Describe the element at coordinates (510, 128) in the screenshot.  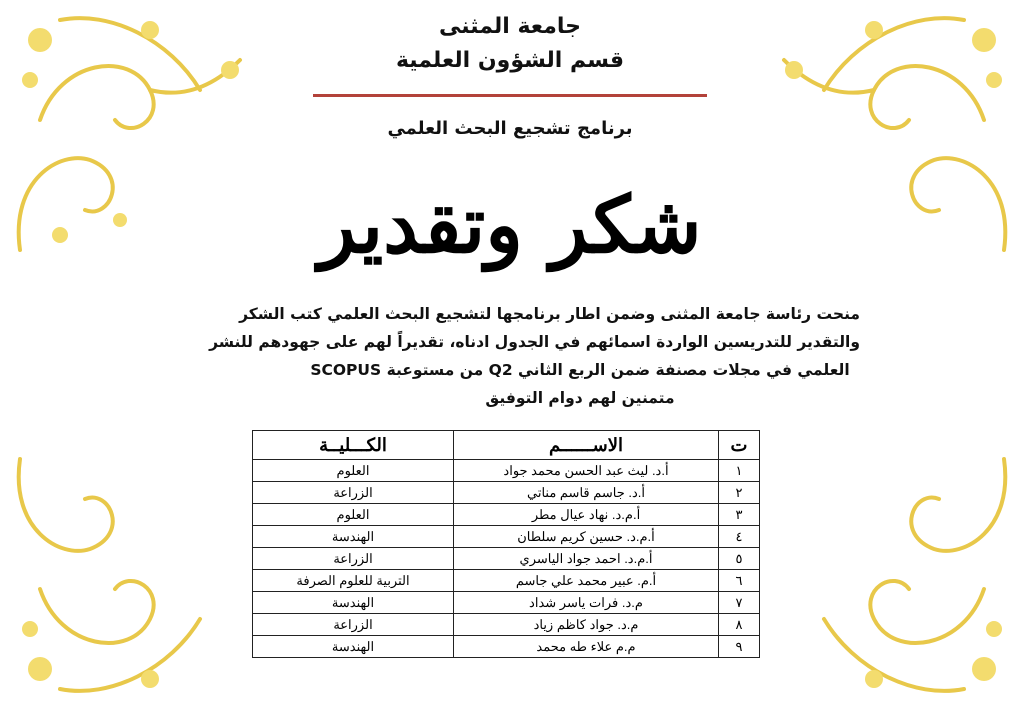
I see `program-title: برنامج تشجيع البحث العلمي` at that location.